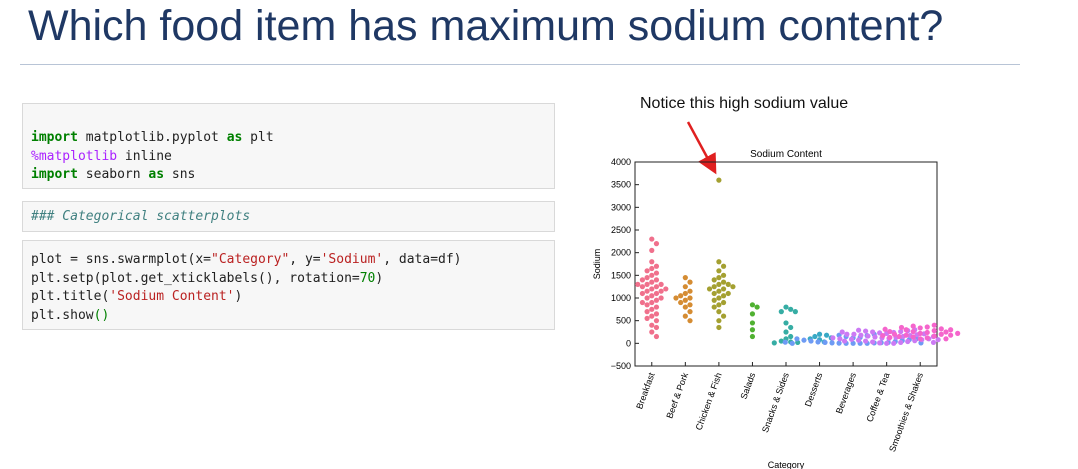 The width and height of the screenshot is (1078, 469). I want to click on code-line: import seaborn as sns, so click(288, 175).